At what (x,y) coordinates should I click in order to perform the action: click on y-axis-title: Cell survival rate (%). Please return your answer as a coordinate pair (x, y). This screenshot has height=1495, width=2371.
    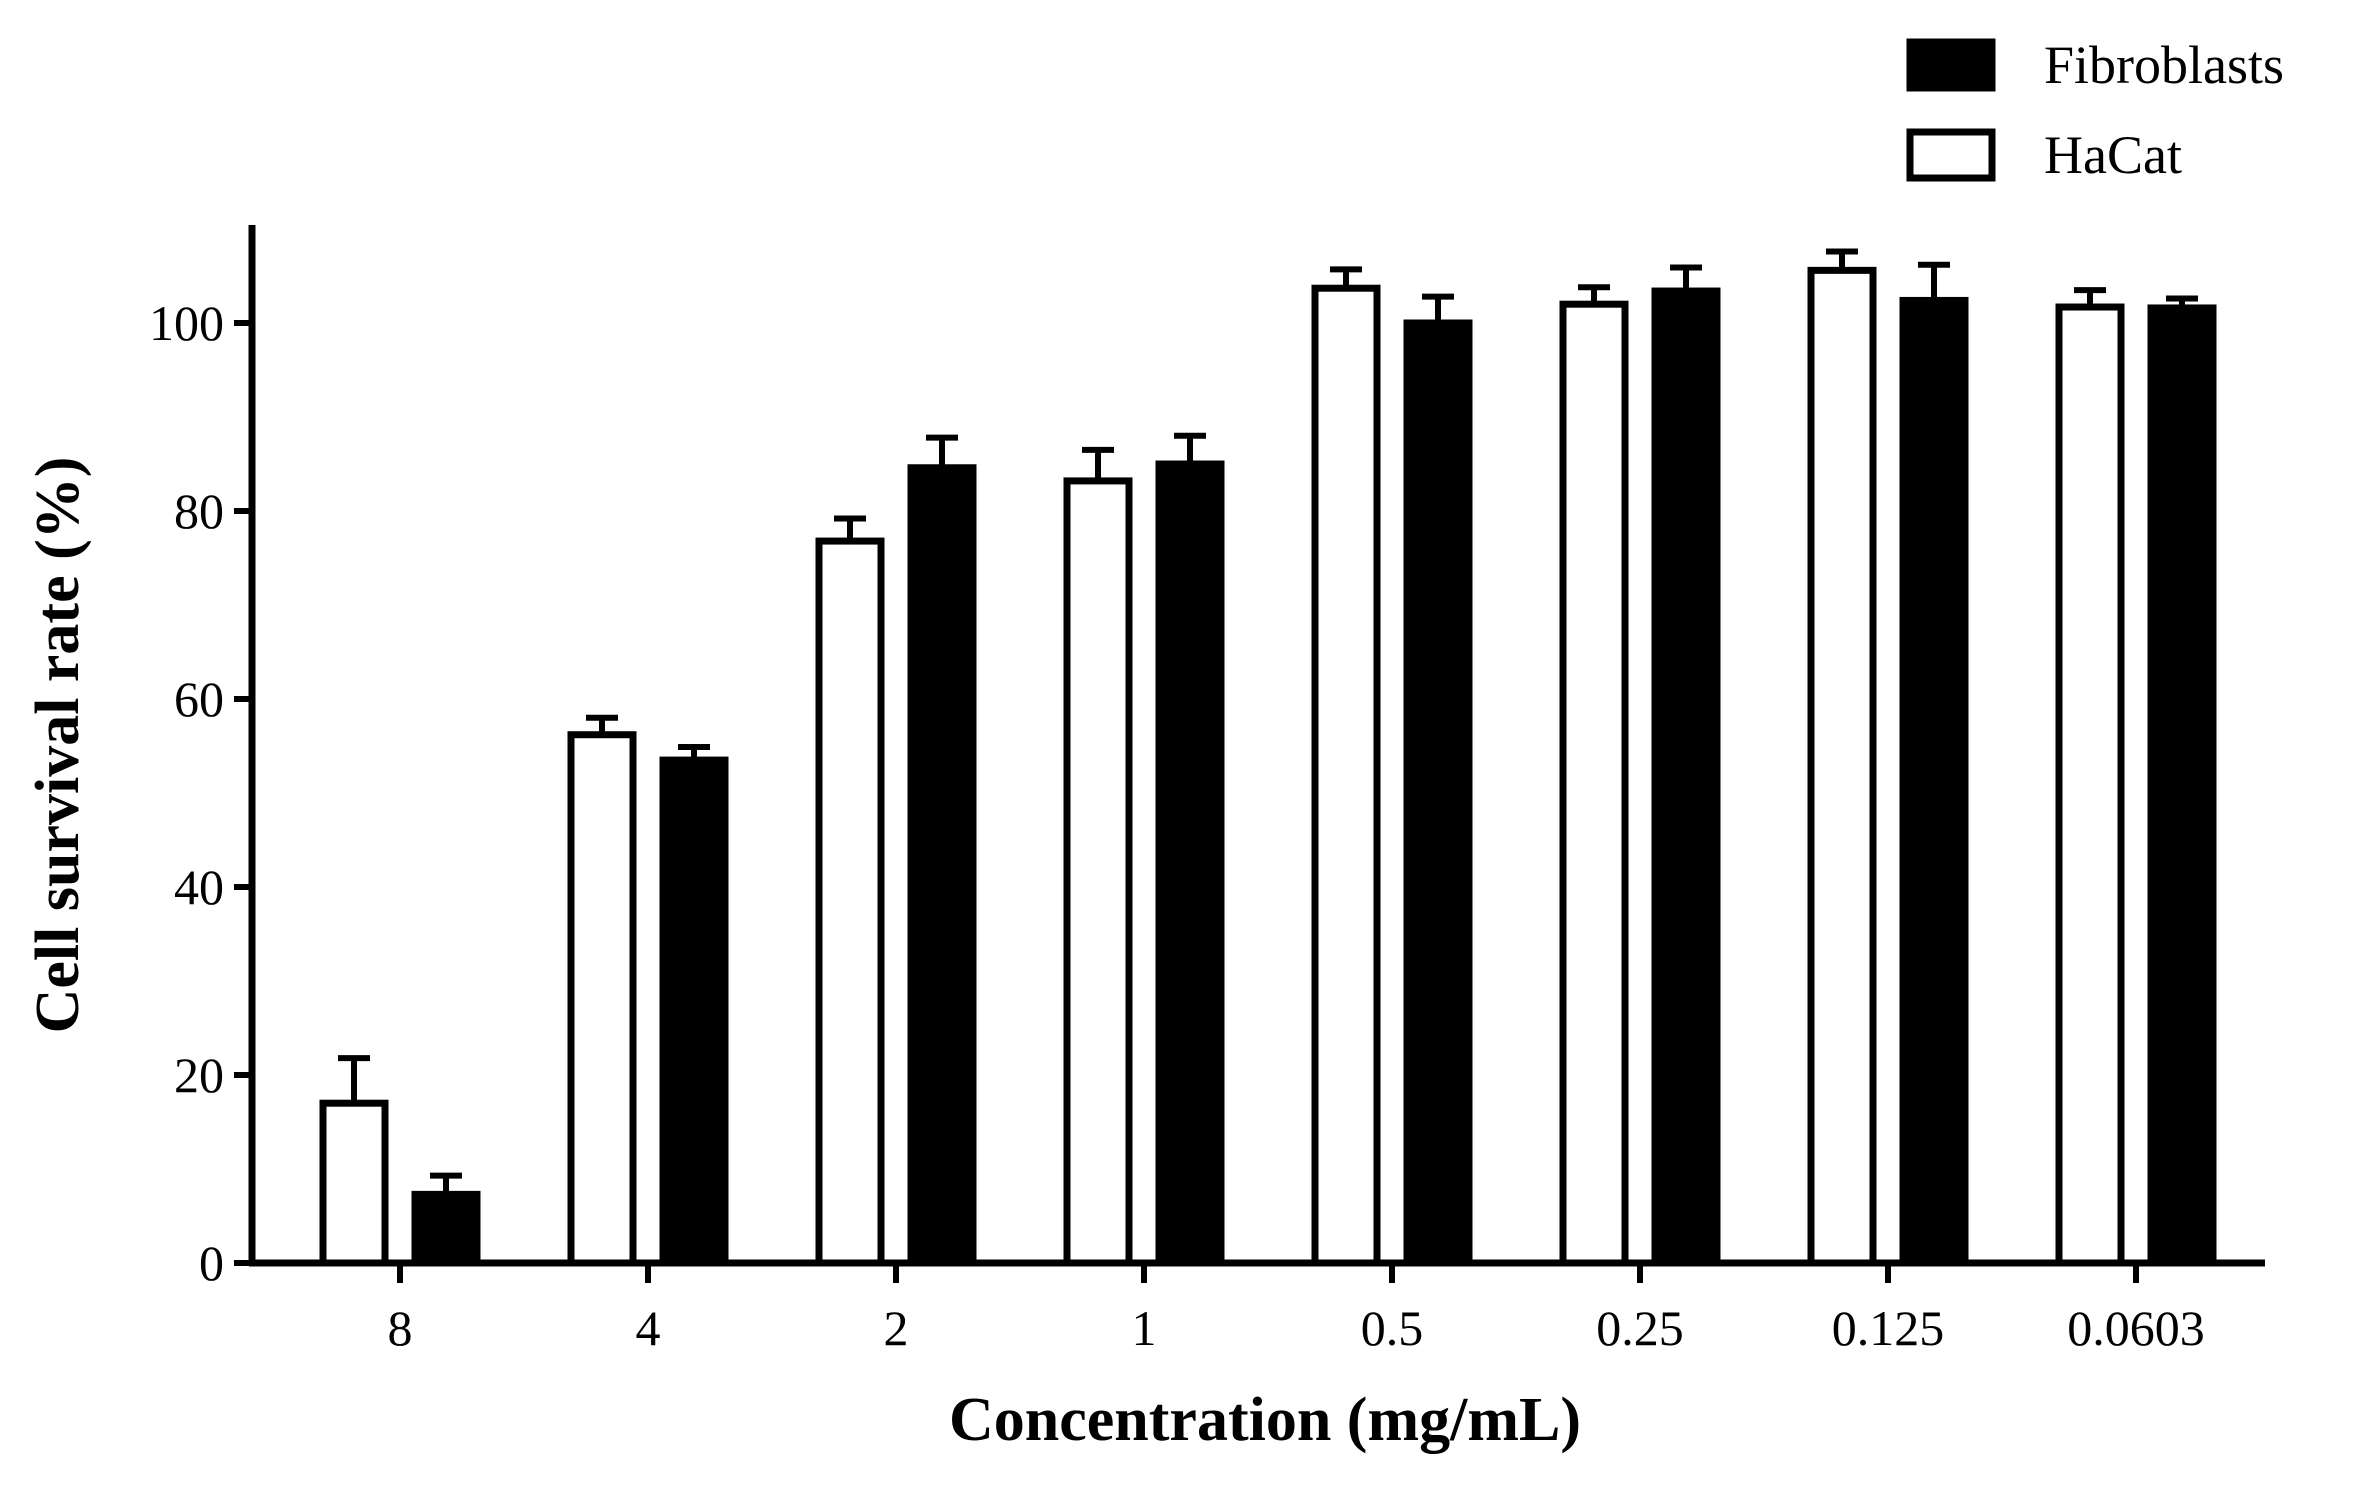
    Looking at the image, I should click on (58, 745).